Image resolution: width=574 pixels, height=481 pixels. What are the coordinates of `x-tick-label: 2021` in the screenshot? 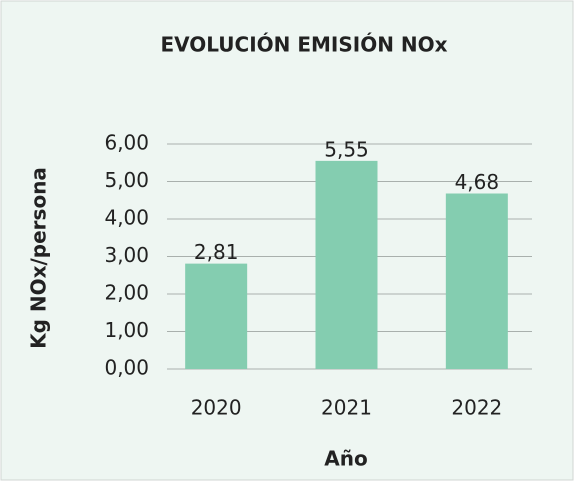 It's located at (346, 408).